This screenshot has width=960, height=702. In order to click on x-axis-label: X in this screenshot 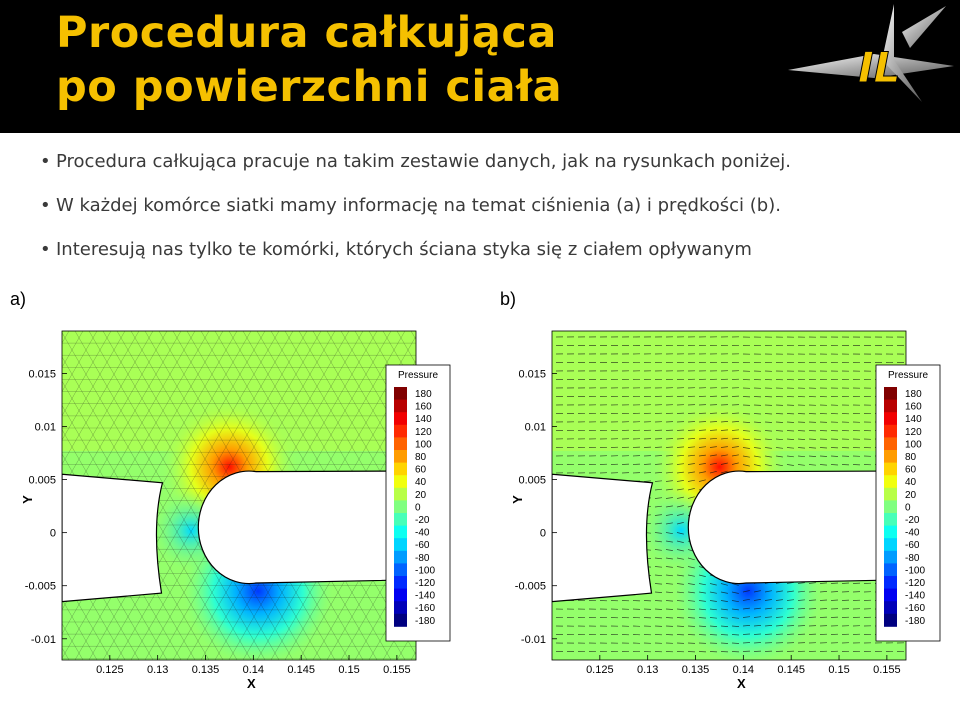, I will do `click(741, 683)`.